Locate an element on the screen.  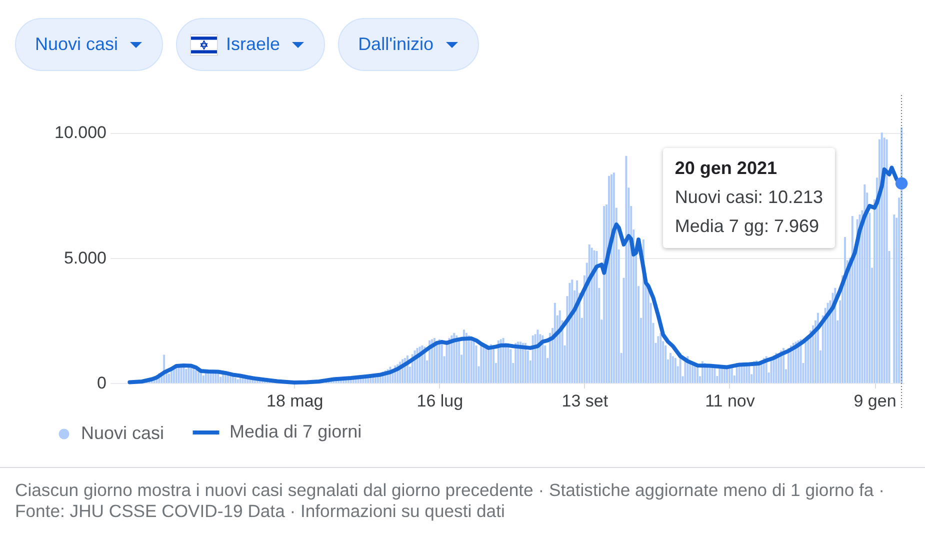
legend-label: Nuovi casi is located at coordinates (122, 433).